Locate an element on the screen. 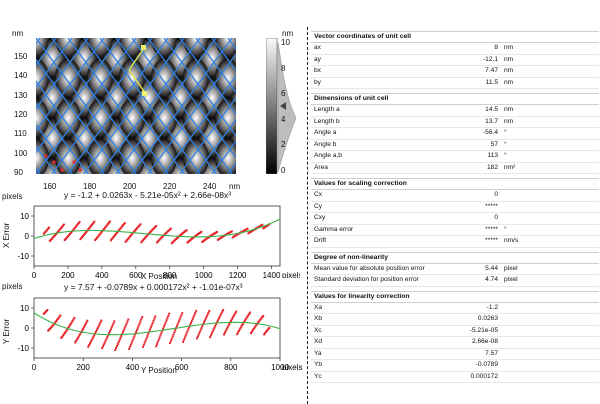 The image size is (600, 404). colorbar-pointer-icon is located at coordinates (283, 106).